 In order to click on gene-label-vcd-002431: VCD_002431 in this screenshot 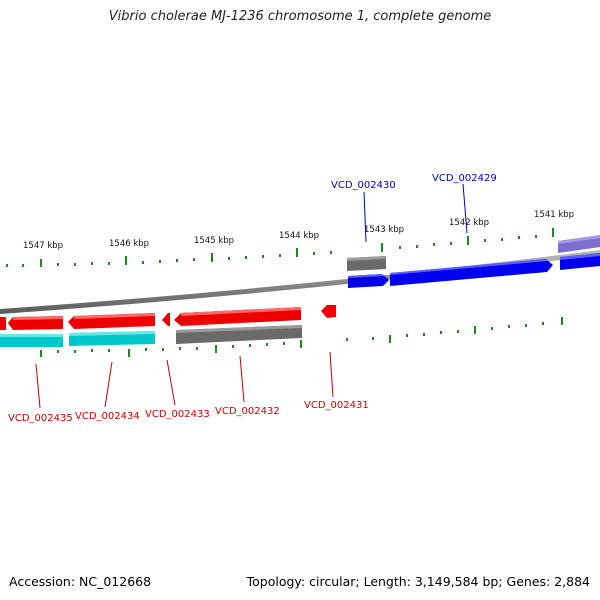, I will do `click(336, 405)`.